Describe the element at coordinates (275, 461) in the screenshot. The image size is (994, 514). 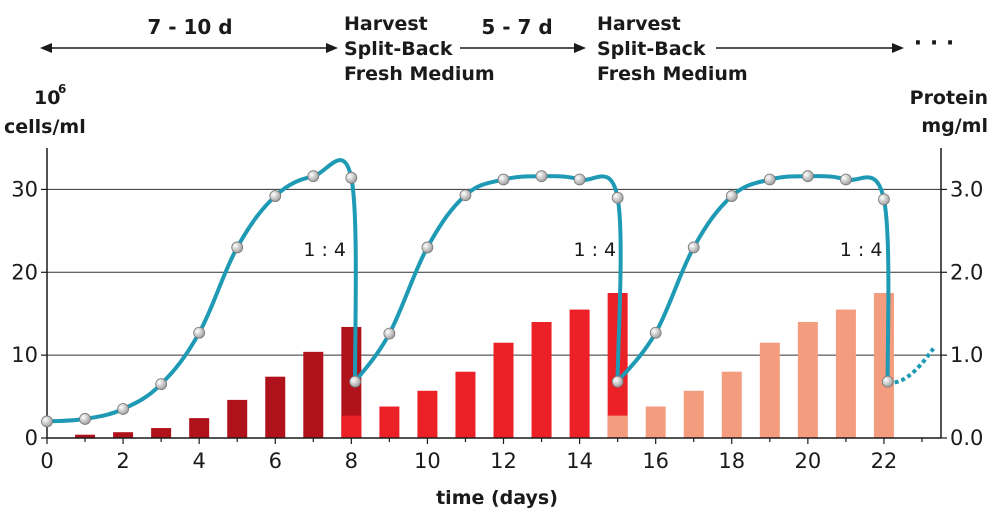
I see `x-tick-label: 6` at that location.